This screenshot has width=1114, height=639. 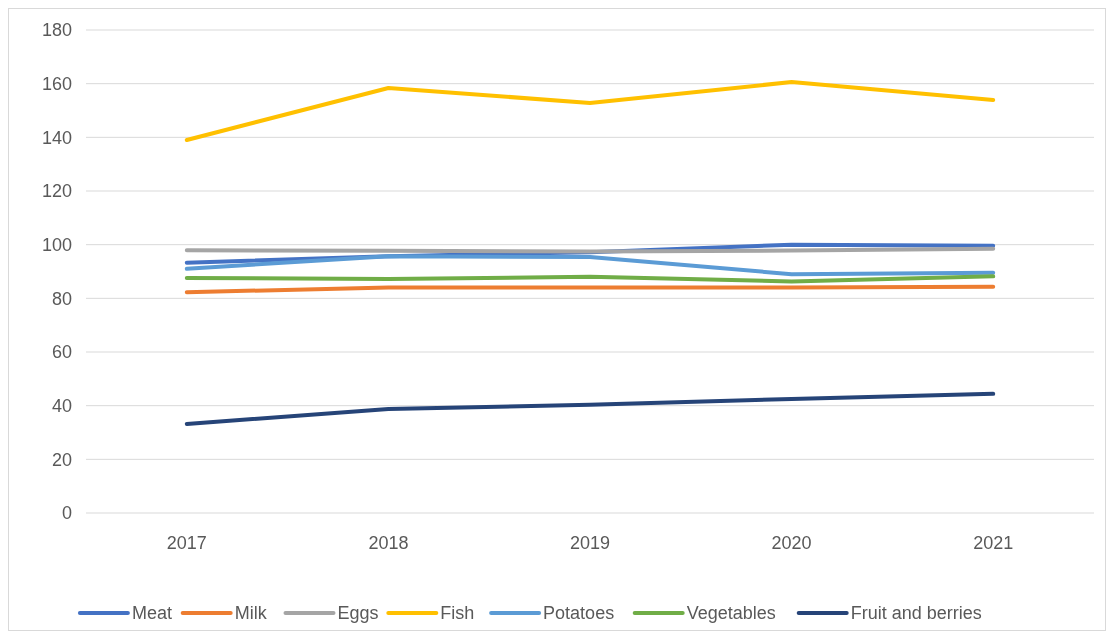 I want to click on legend-label: Milk, so click(x=251, y=613).